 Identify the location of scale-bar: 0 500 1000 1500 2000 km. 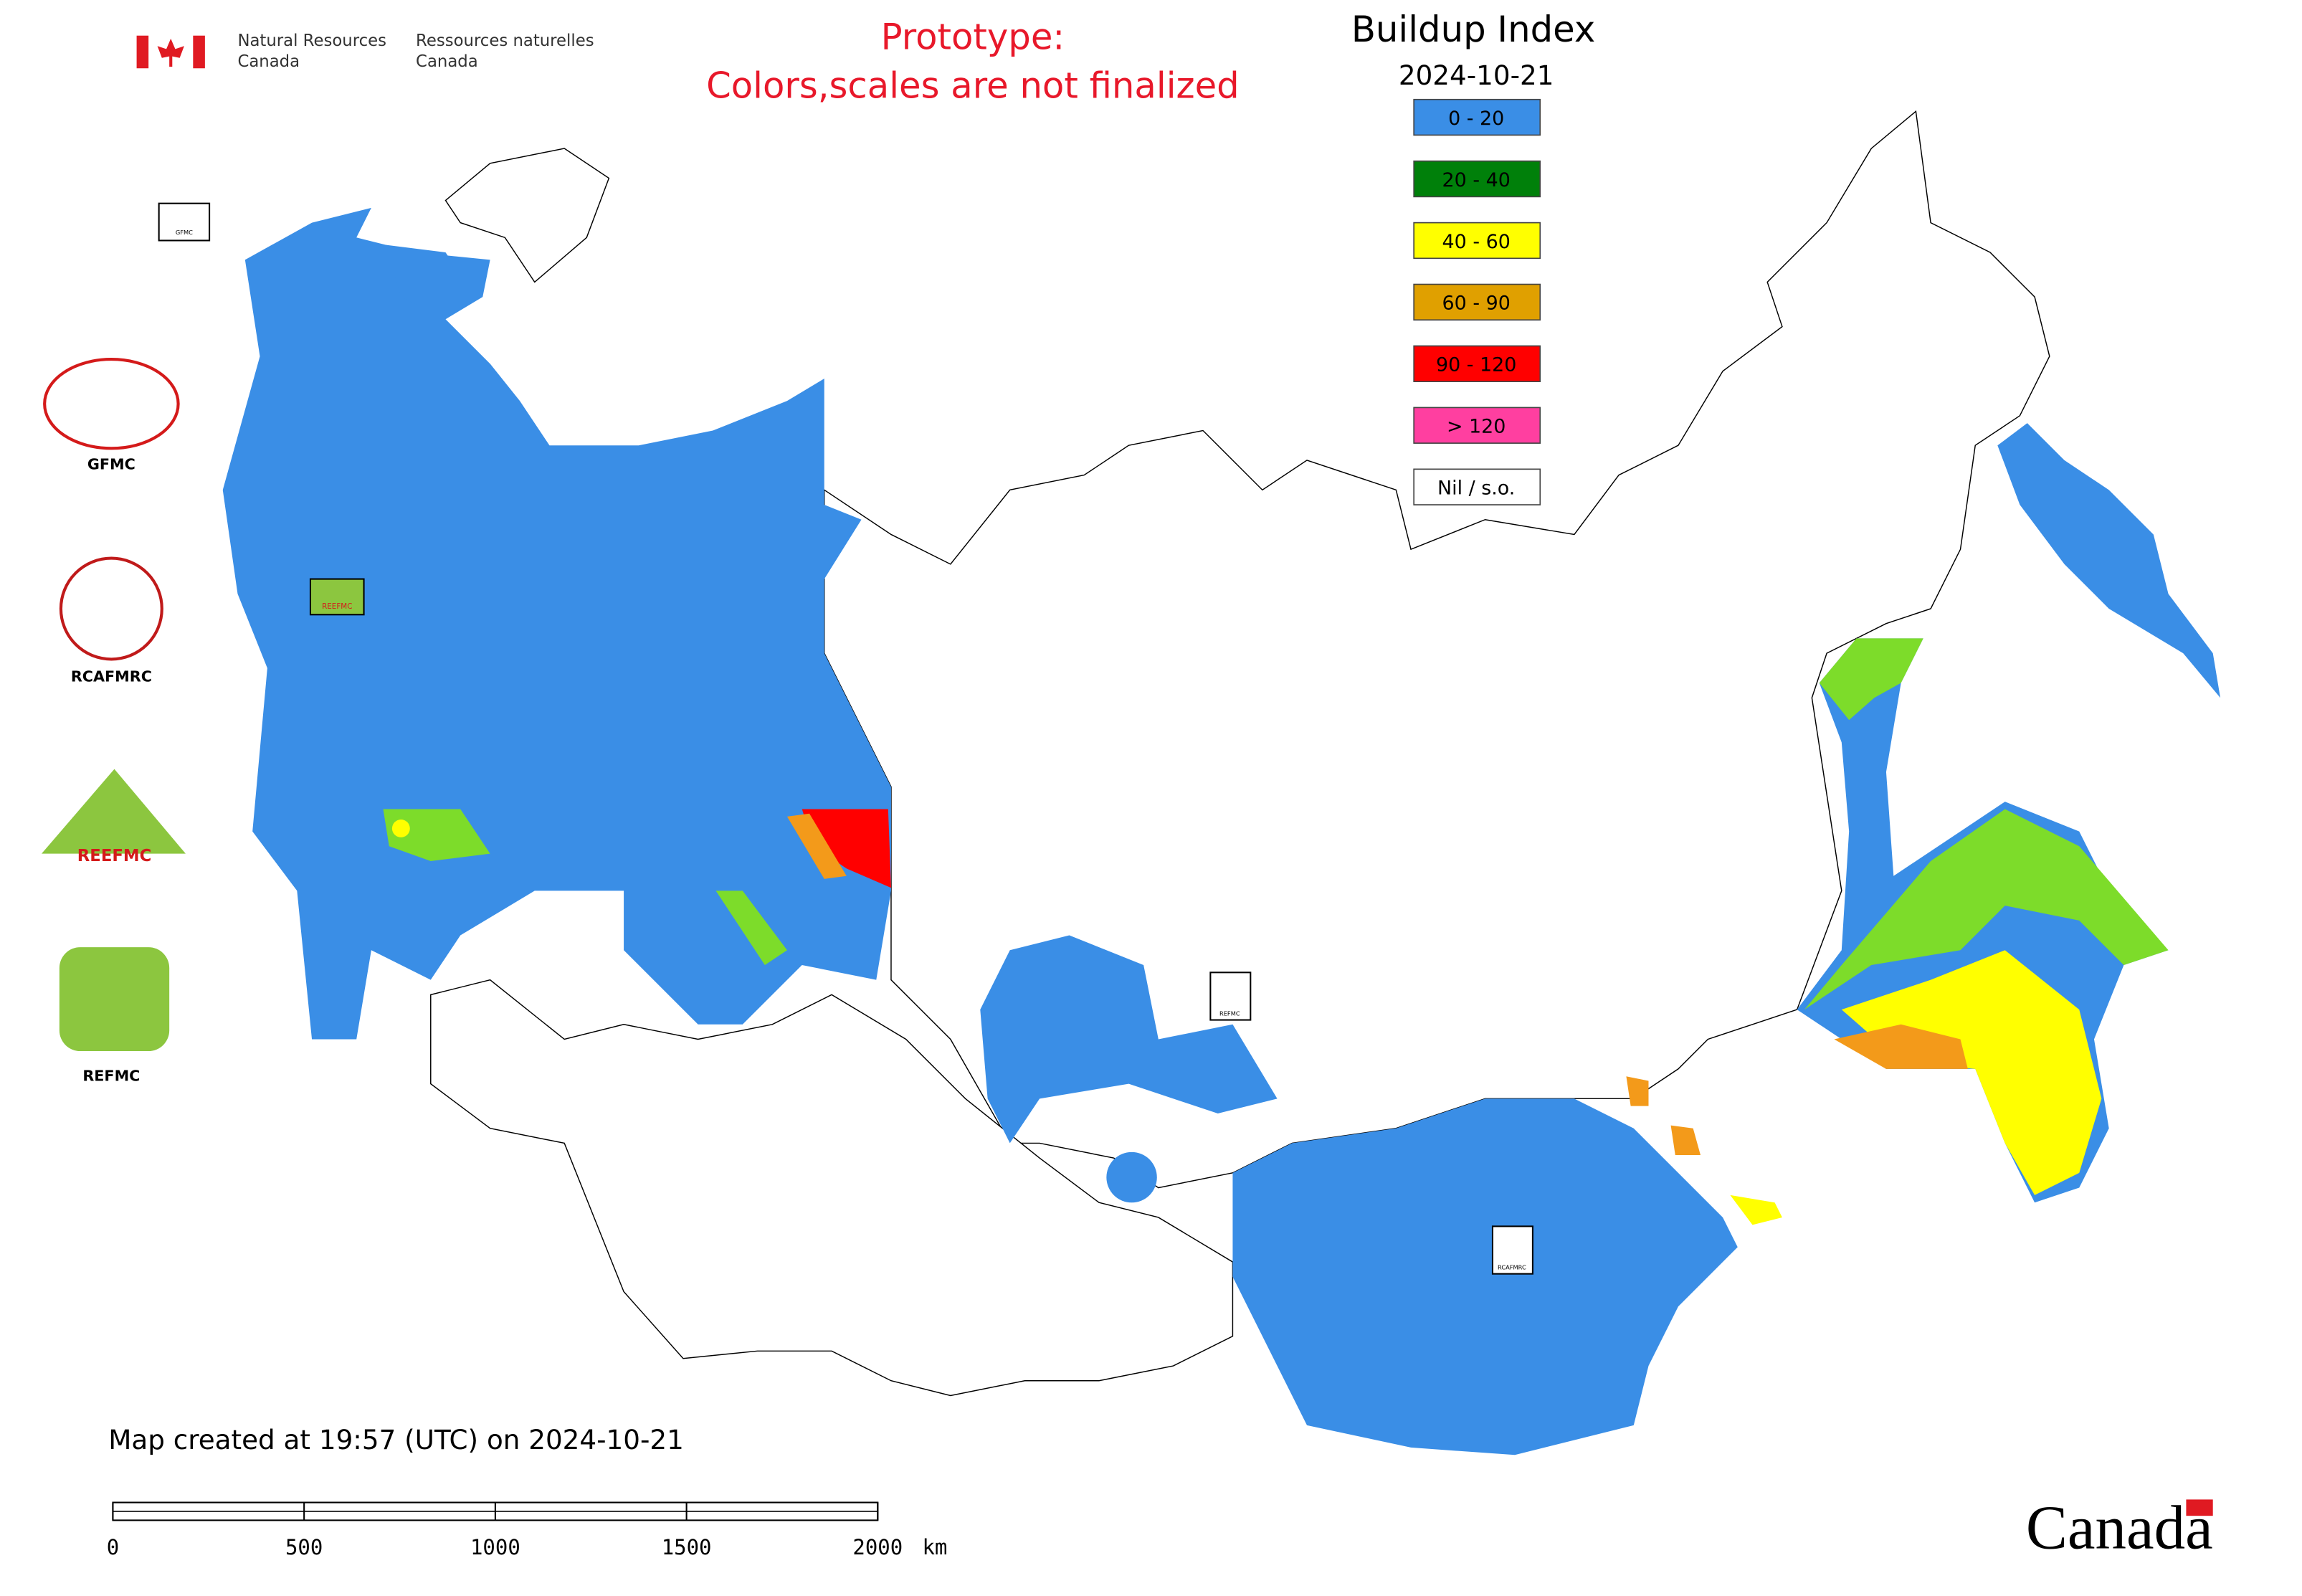
(527, 1530).